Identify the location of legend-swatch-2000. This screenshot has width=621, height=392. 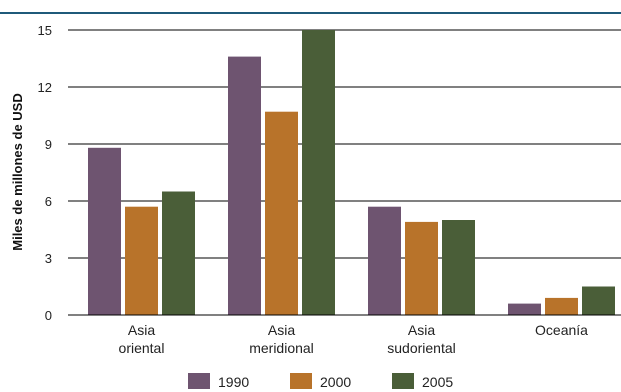
(301, 381).